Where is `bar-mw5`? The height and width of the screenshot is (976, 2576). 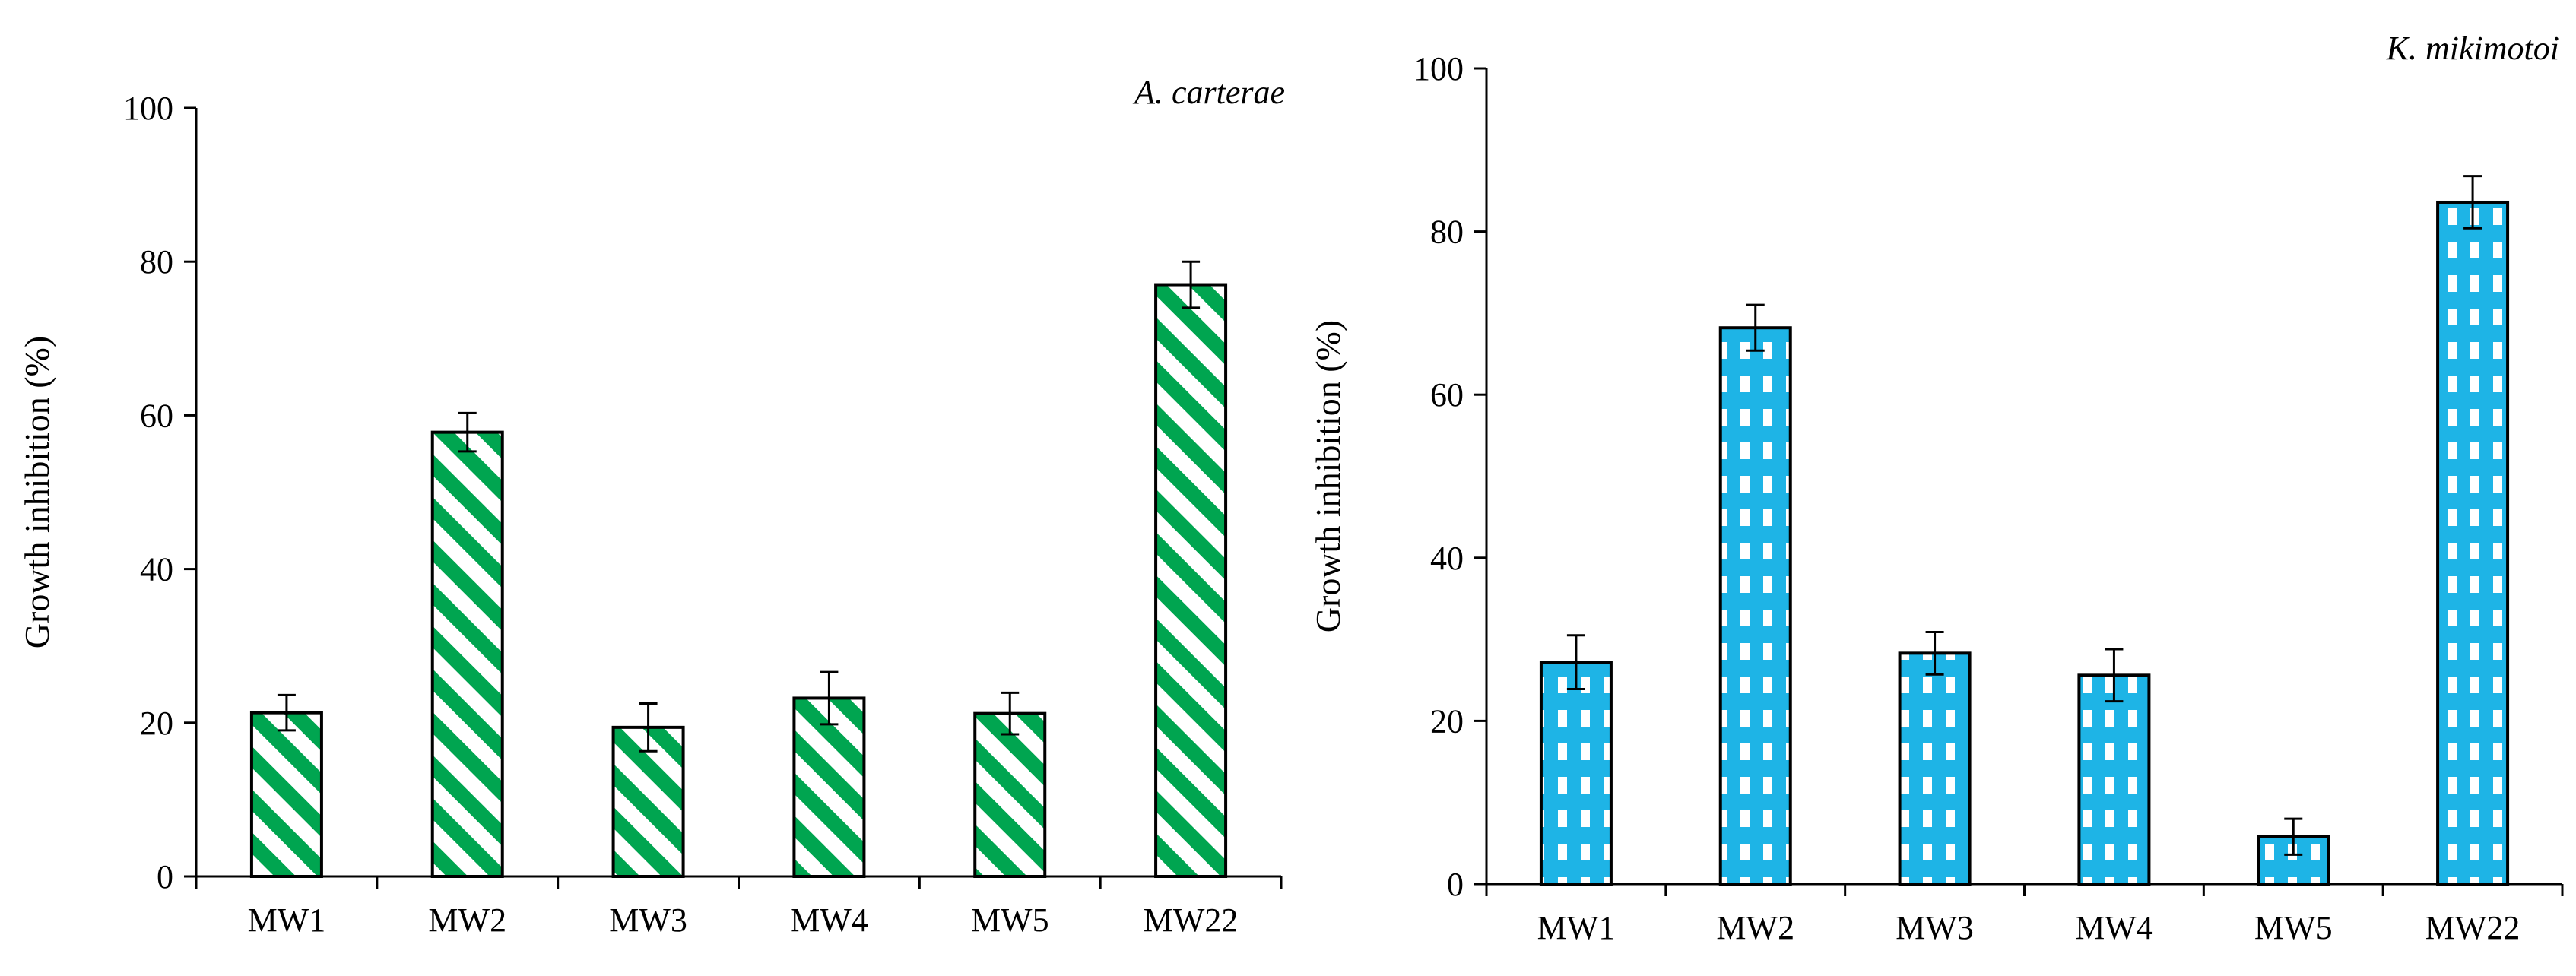 bar-mw5 is located at coordinates (1010, 795).